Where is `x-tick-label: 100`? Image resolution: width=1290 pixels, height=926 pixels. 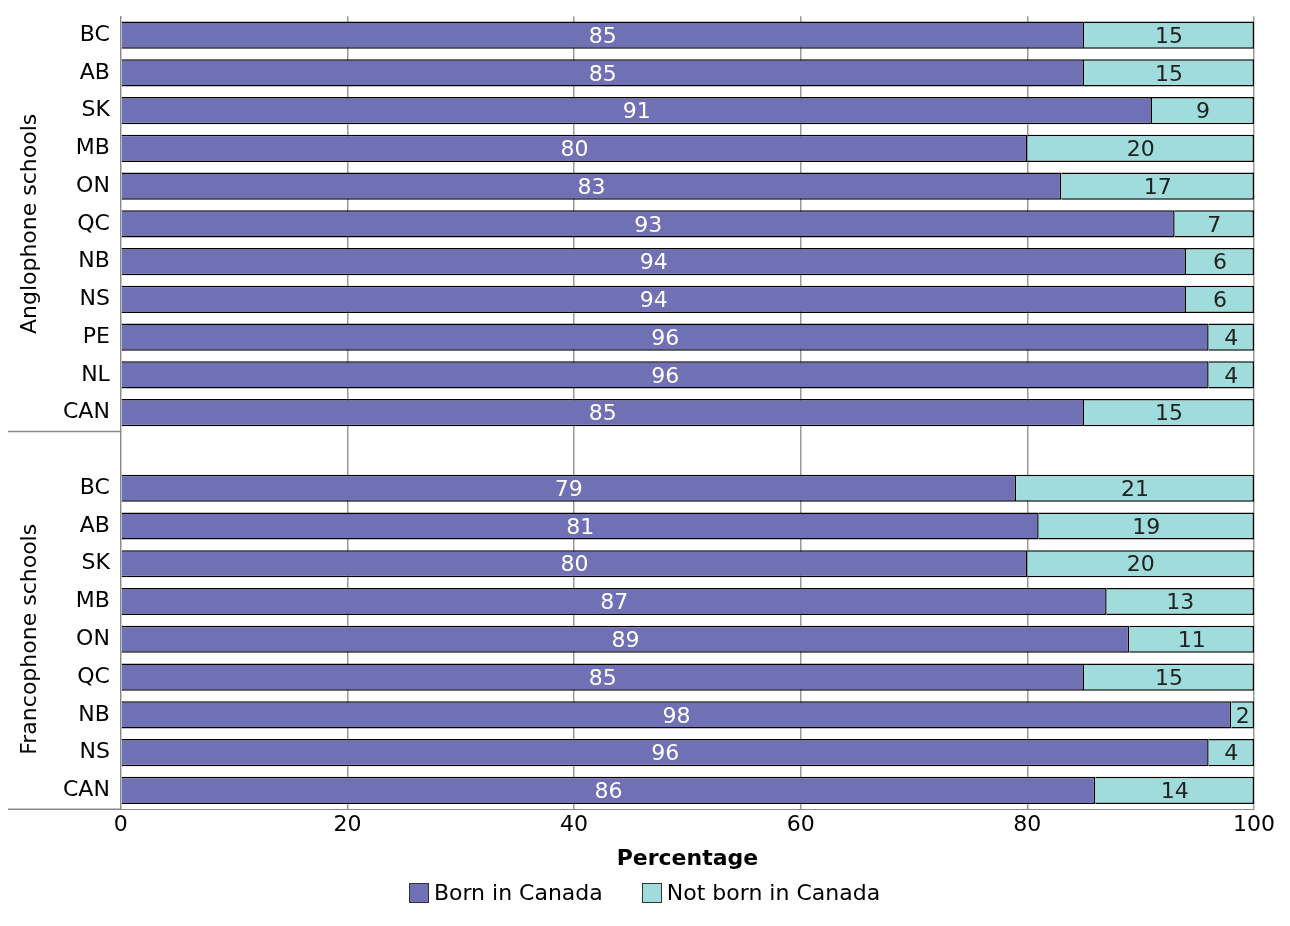
x-tick-label: 100 is located at coordinates (1254, 824).